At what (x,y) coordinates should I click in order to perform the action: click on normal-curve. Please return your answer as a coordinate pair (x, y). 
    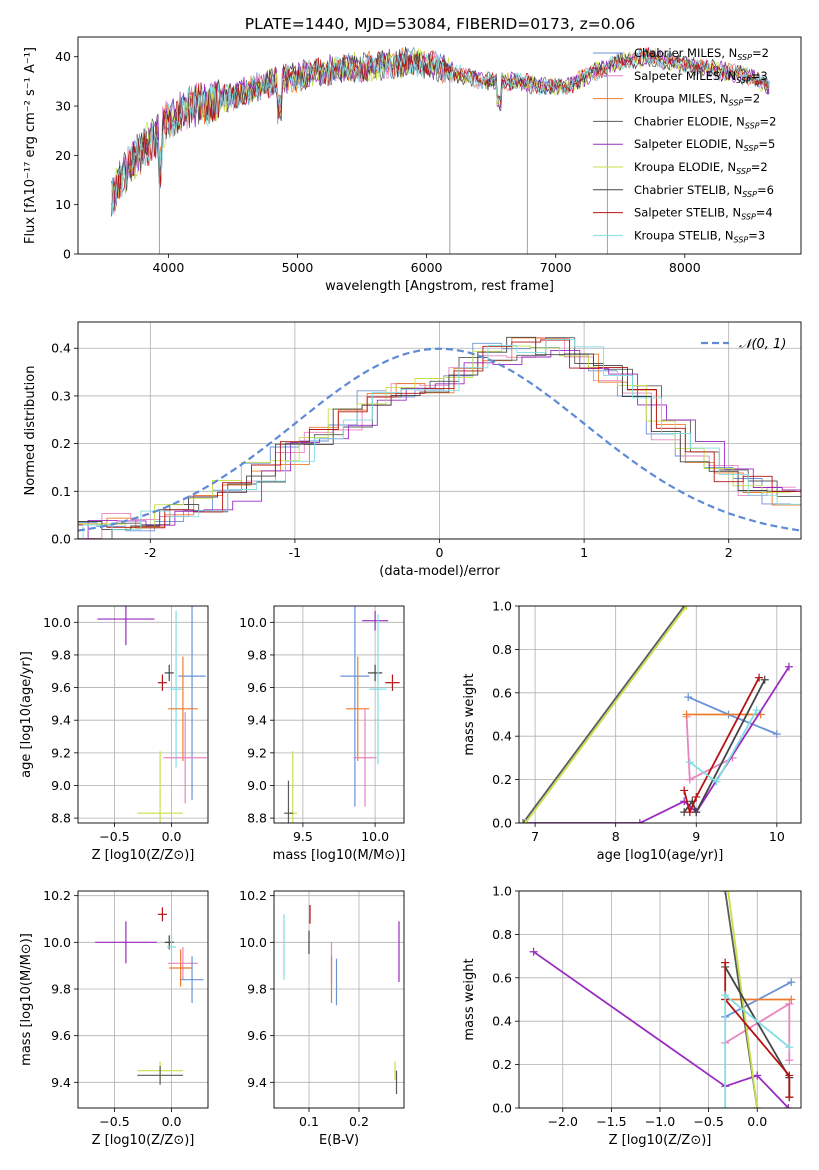
    Looking at the image, I should click on (439, 439).